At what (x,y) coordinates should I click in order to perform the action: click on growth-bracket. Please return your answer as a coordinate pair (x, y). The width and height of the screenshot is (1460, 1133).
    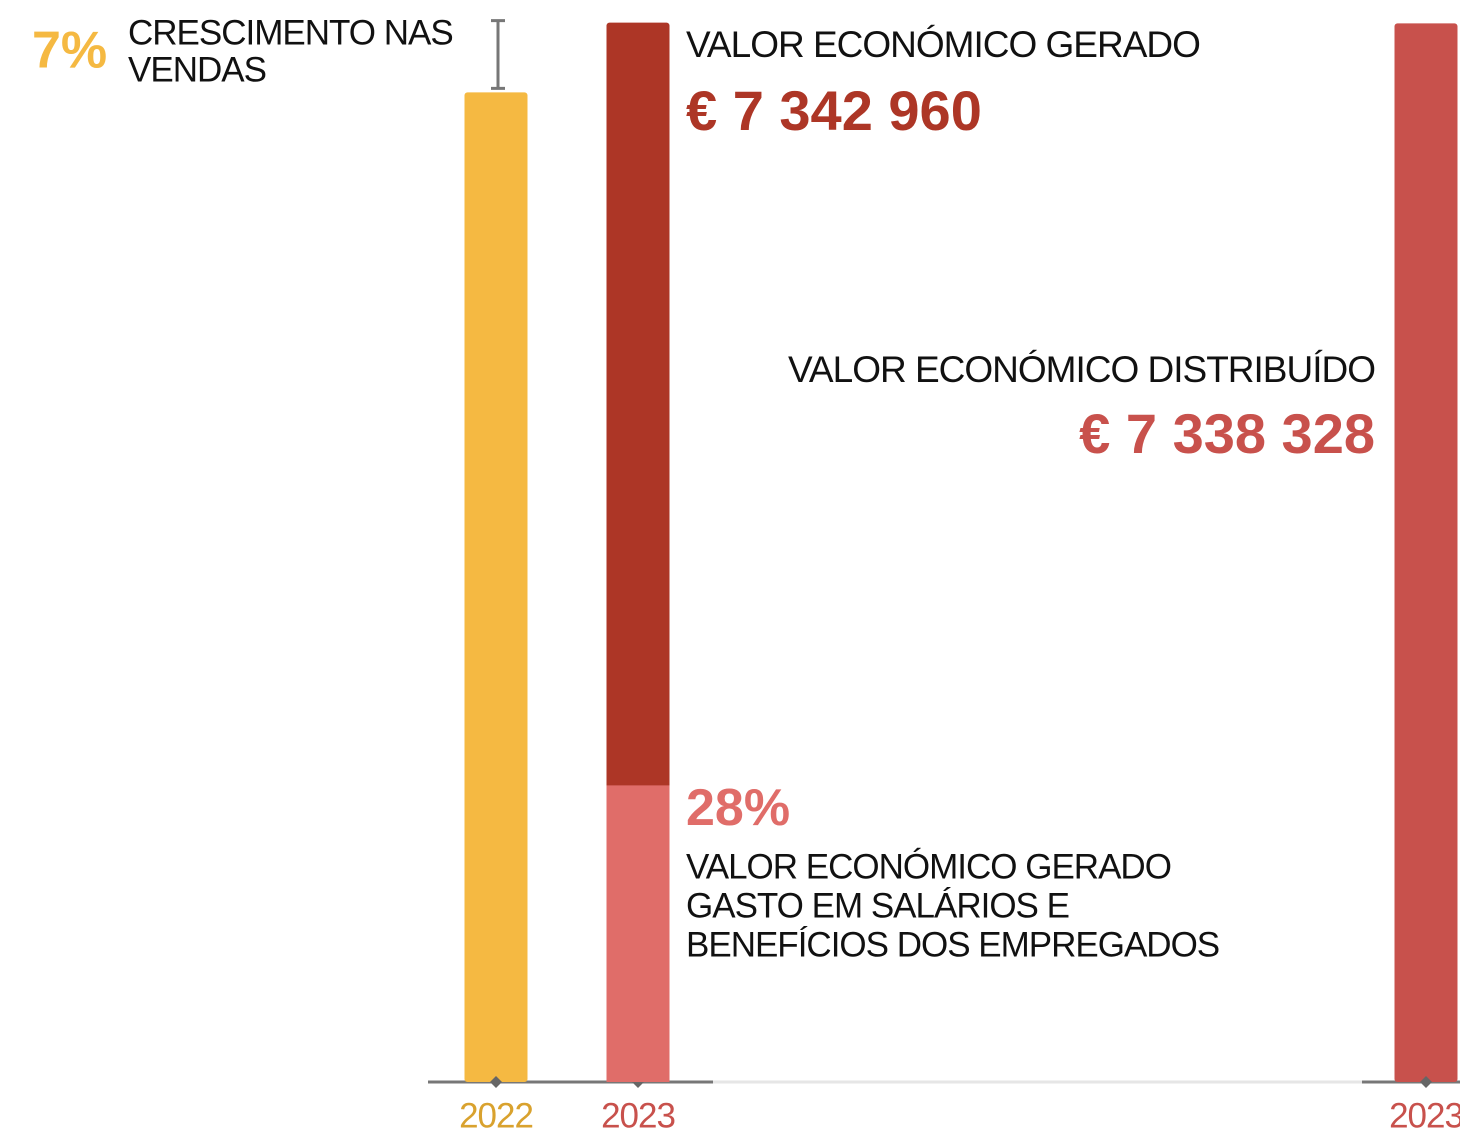
    Looking at the image, I should click on (498, 54).